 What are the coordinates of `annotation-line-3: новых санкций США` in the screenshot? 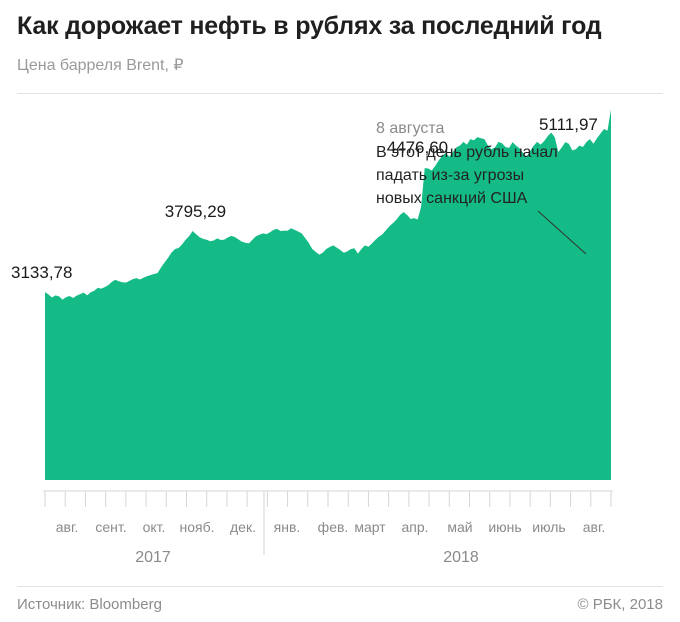 It's located at (452, 198).